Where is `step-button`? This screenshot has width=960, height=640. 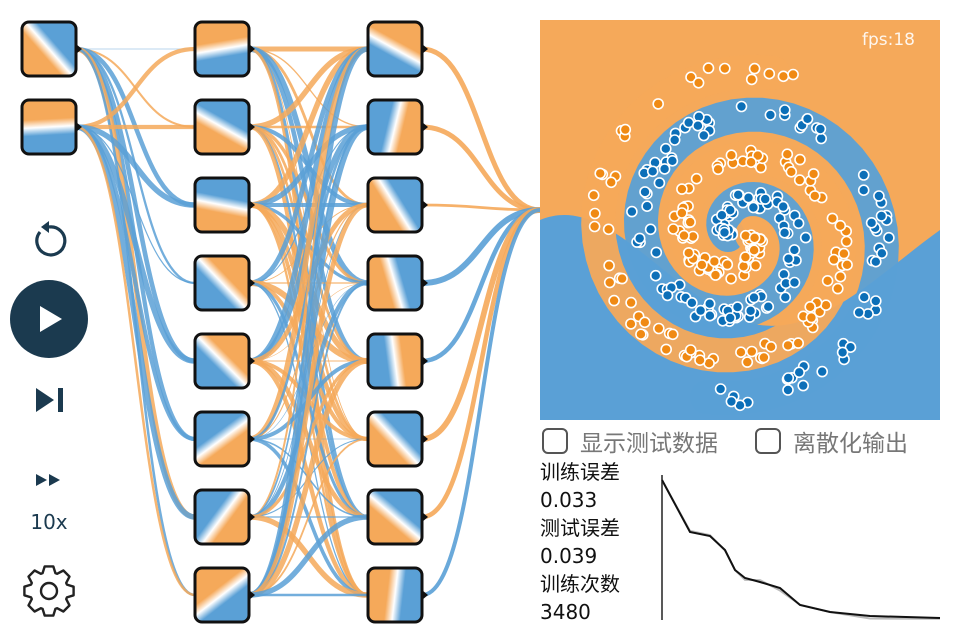 step-button is located at coordinates (50, 400).